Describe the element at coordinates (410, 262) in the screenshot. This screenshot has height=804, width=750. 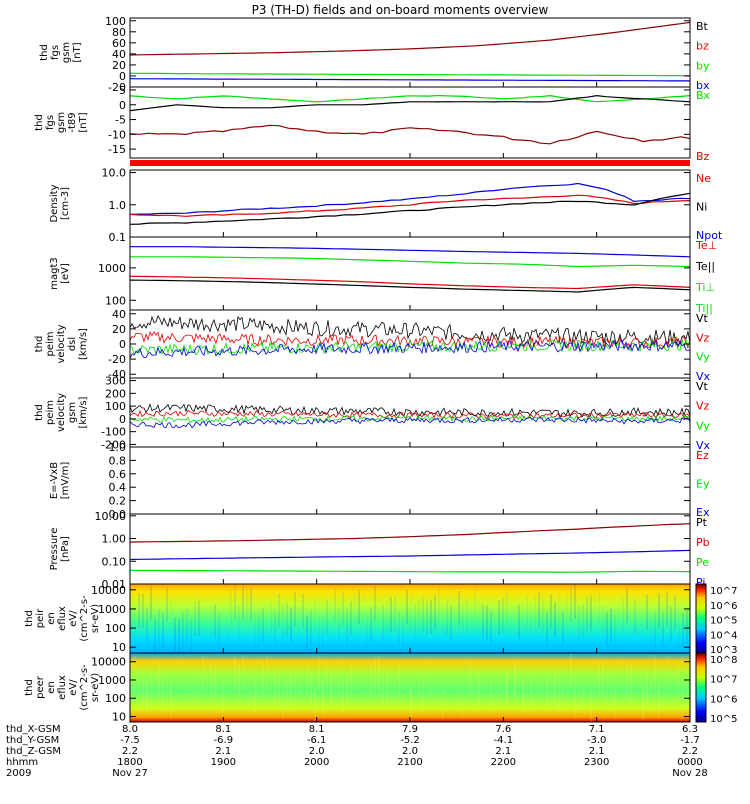
I see `series-Ti||` at that location.